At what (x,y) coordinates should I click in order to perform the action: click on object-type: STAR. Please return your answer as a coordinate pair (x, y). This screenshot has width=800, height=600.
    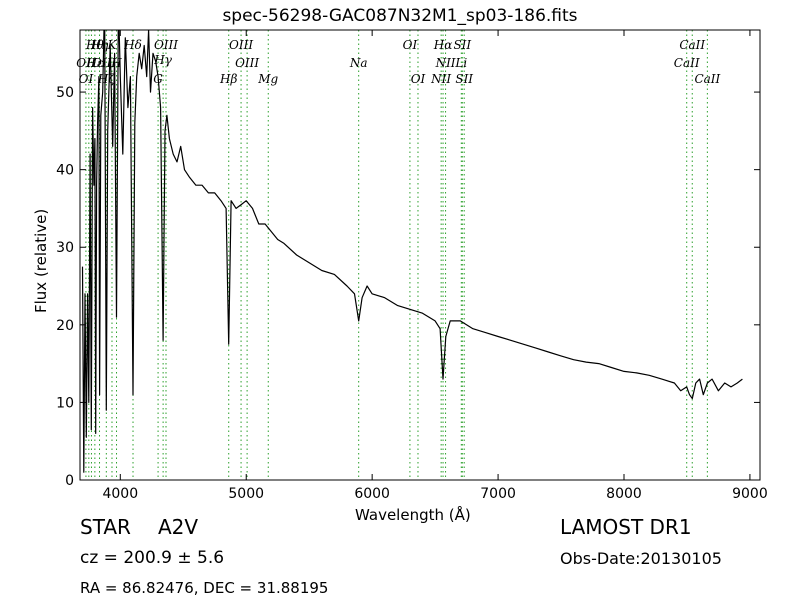
    Looking at the image, I should click on (105, 527).